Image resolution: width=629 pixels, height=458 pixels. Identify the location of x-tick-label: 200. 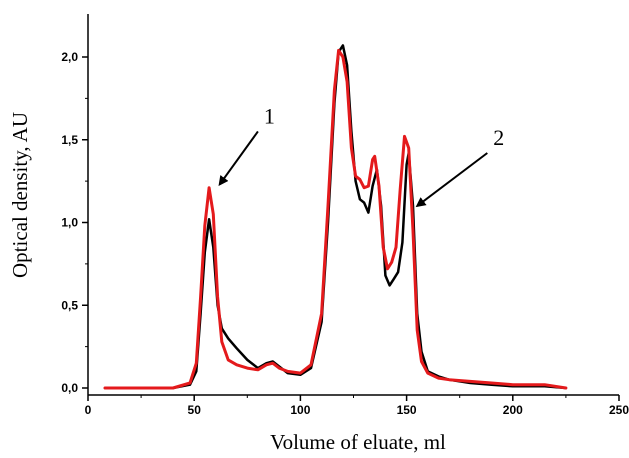
(513, 410).